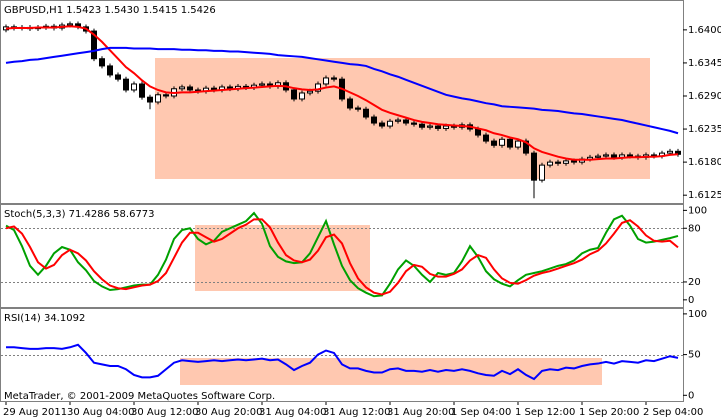  I want to click on panel-title: Stoch(5,3,3) 71.4286 58.6773, so click(79, 214).